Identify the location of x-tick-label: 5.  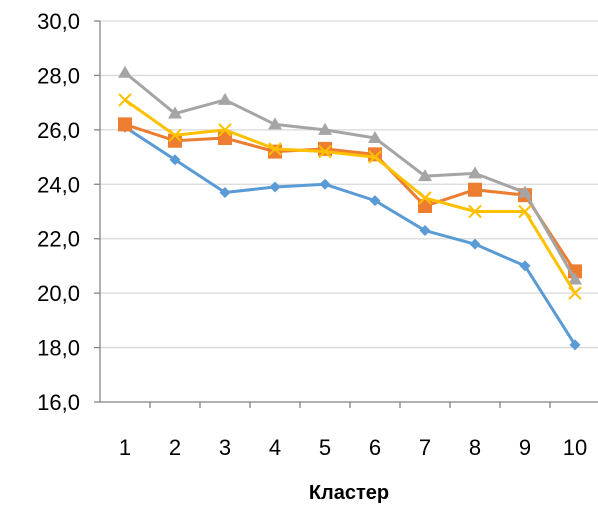
(325, 447).